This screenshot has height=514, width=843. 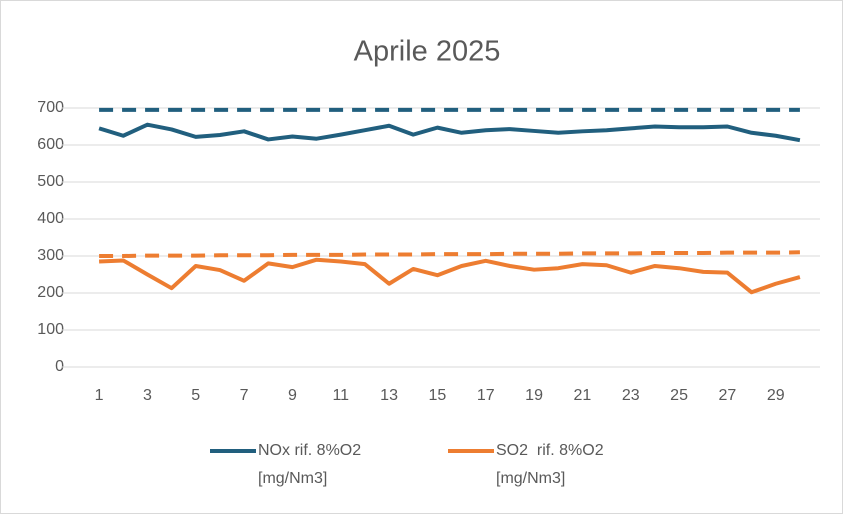 What do you see at coordinates (728, 395) in the screenshot?
I see `x-tick-label: 27` at bounding box center [728, 395].